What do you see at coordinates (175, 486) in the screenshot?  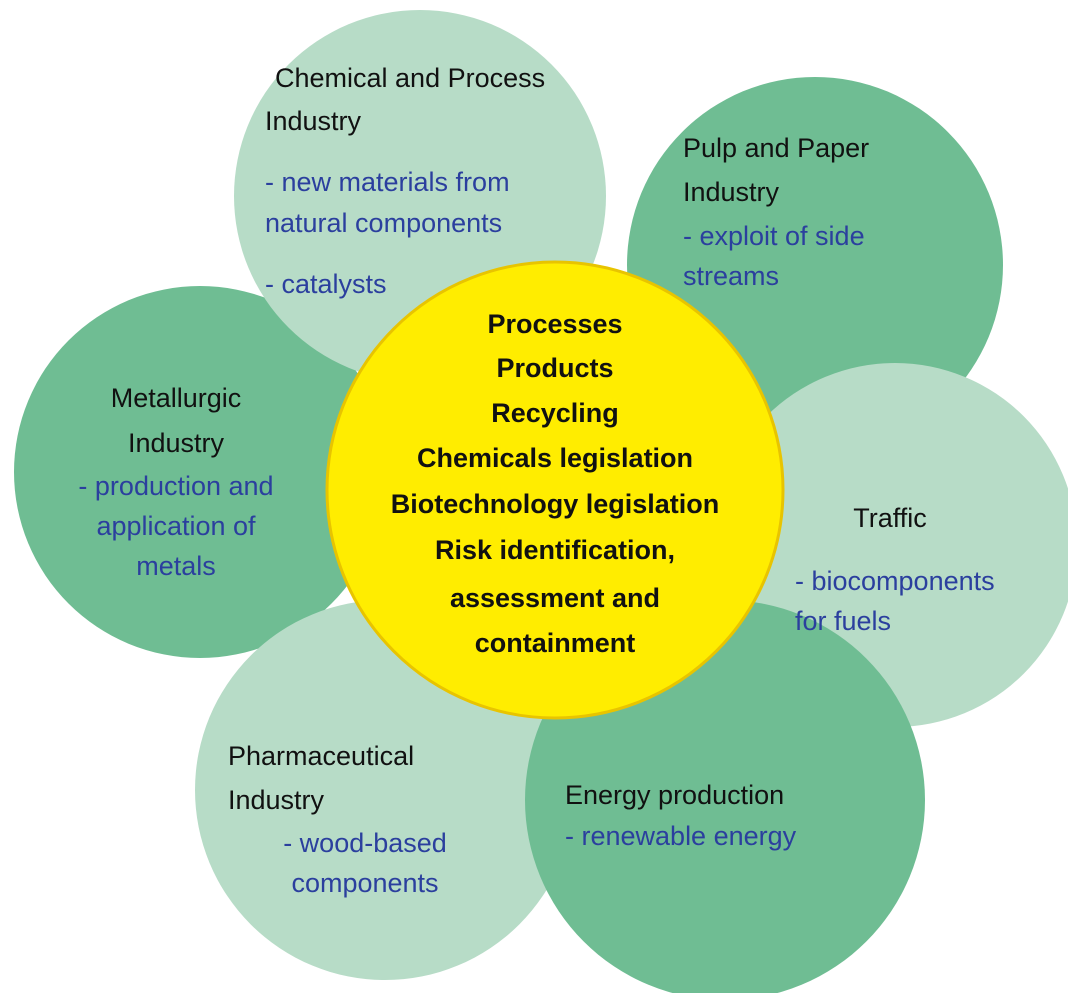 I see `node-detail: - production and` at bounding box center [175, 486].